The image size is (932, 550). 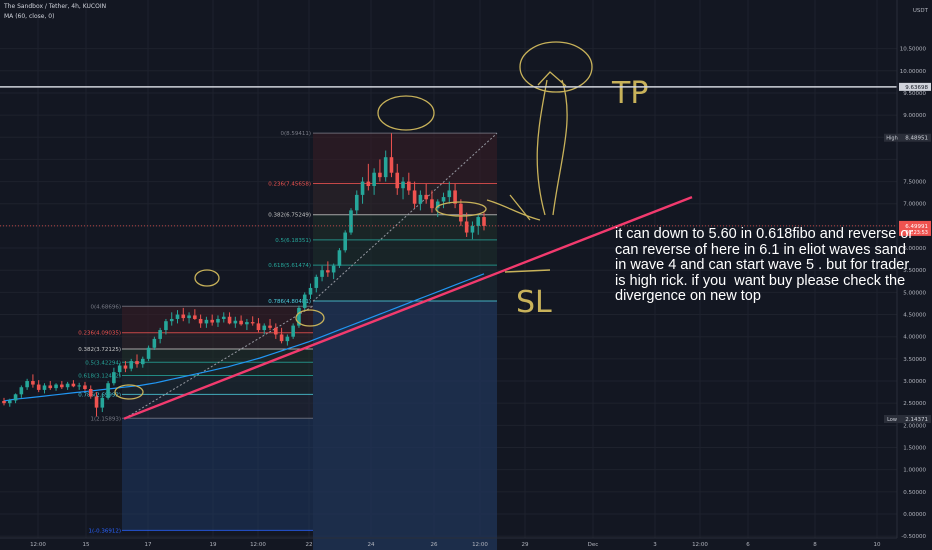 I want to click on currency-label: USDT, so click(x=921, y=11).